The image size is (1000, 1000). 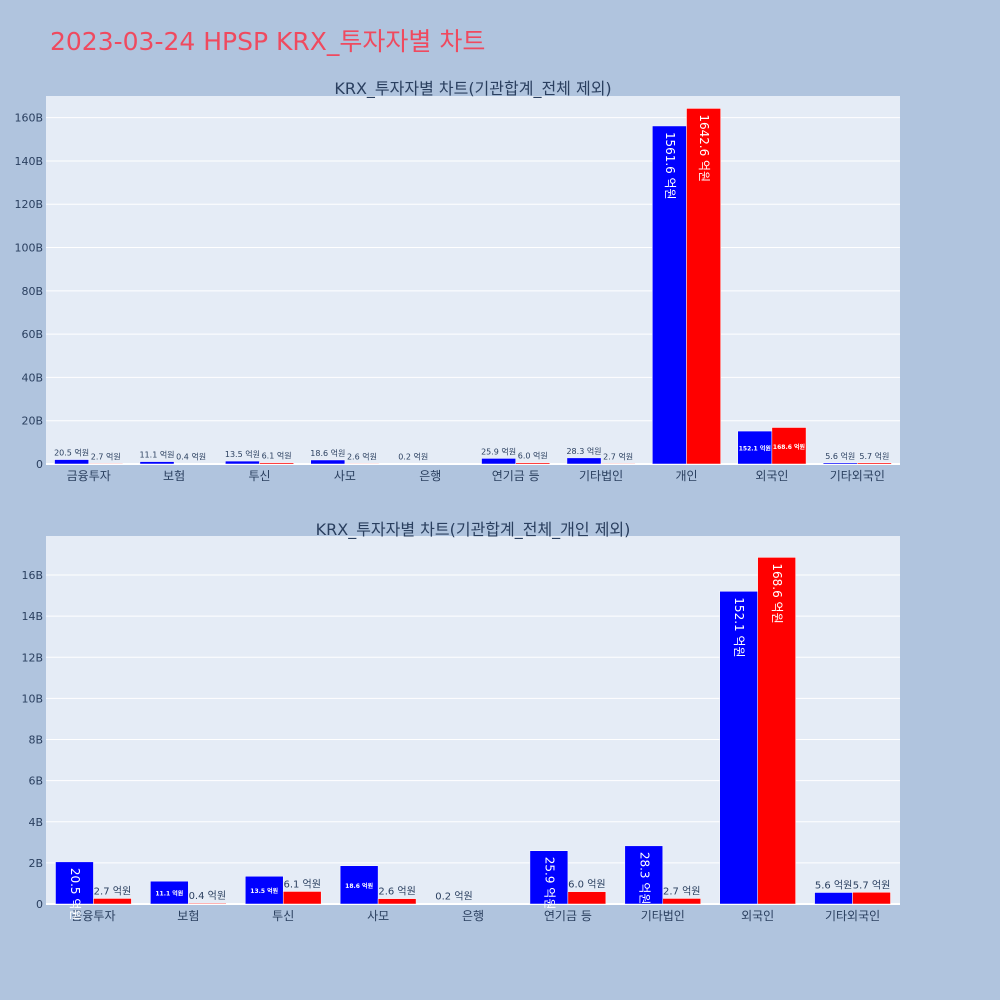 I want to click on y-tick-label: 120B, so click(x=28, y=204).